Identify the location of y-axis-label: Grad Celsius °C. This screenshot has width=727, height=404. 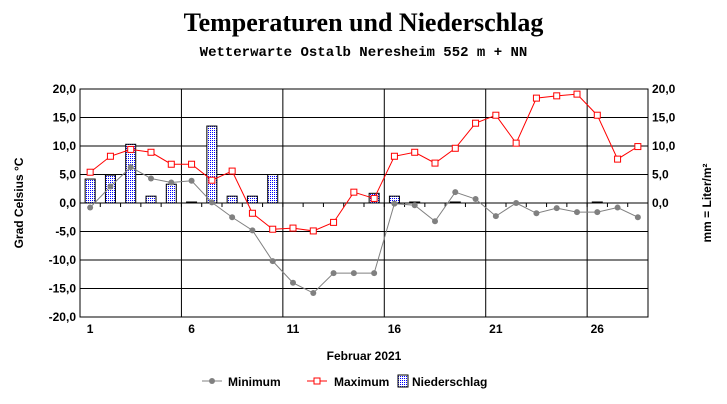
(19, 202).